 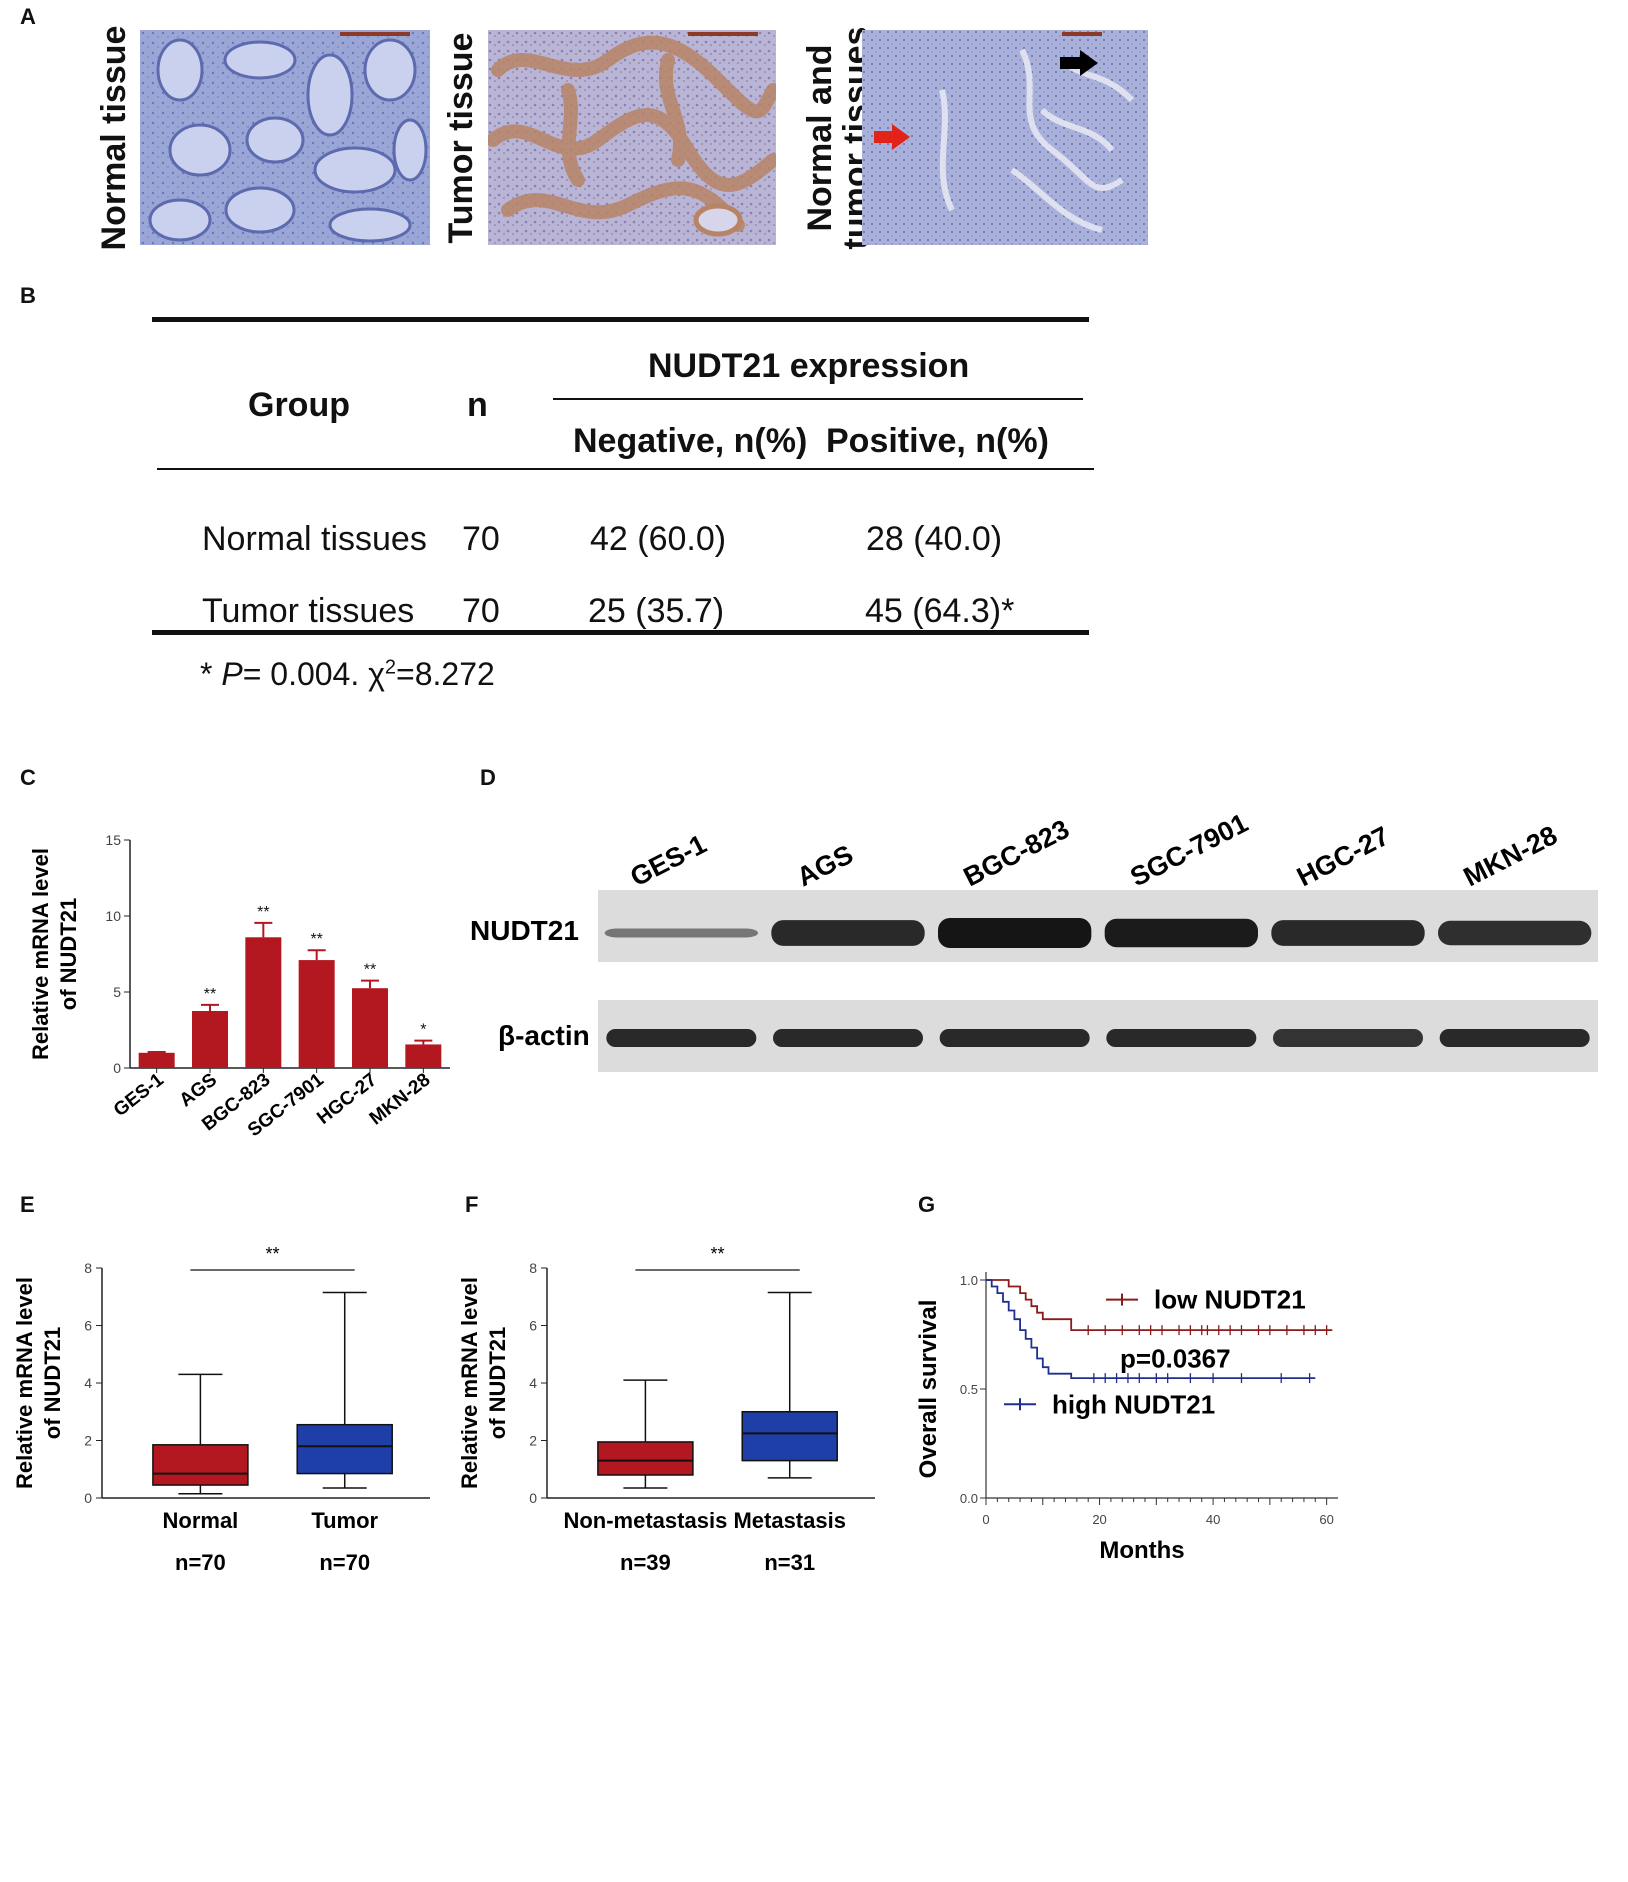 What do you see at coordinates (114, 138) in the screenshot?
I see `ihc-label-normal: Normal tissue` at bounding box center [114, 138].